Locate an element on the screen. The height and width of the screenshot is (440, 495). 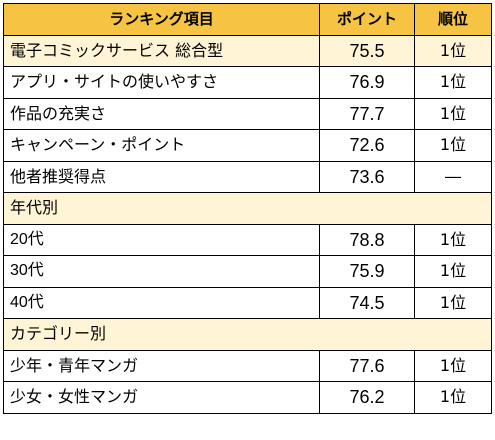
column-header-item: ランキング項目 is located at coordinates (161, 19).